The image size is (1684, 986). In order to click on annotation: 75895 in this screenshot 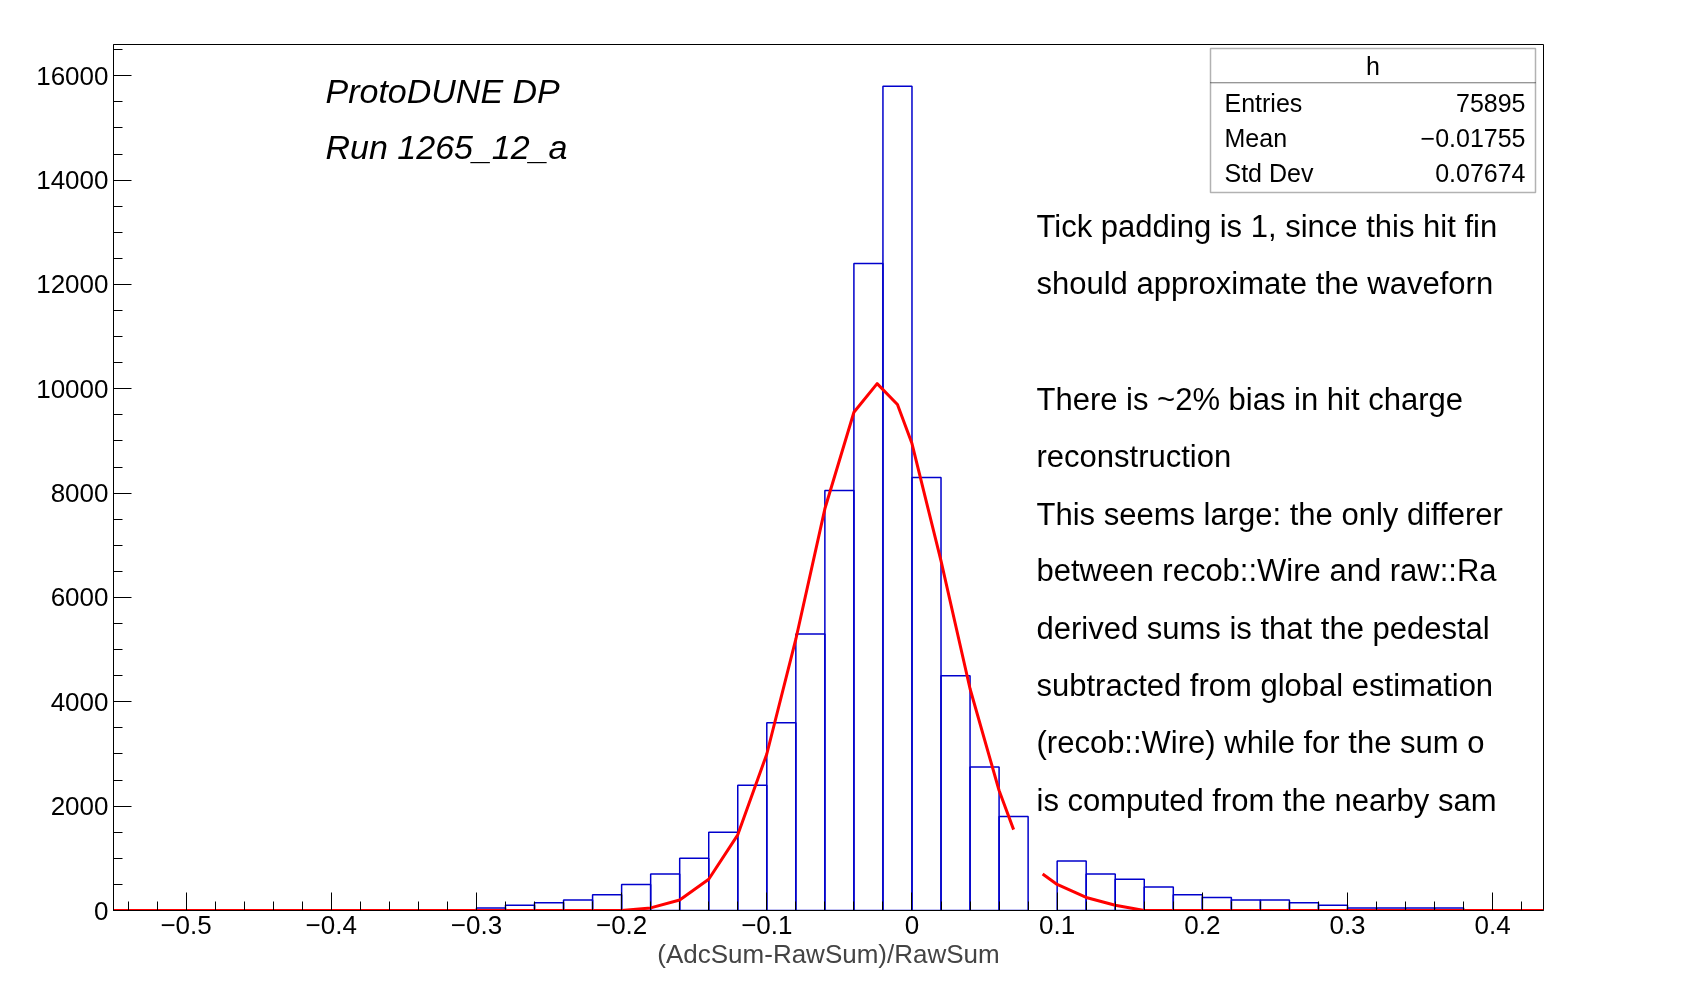, I will do `click(1490, 102)`.